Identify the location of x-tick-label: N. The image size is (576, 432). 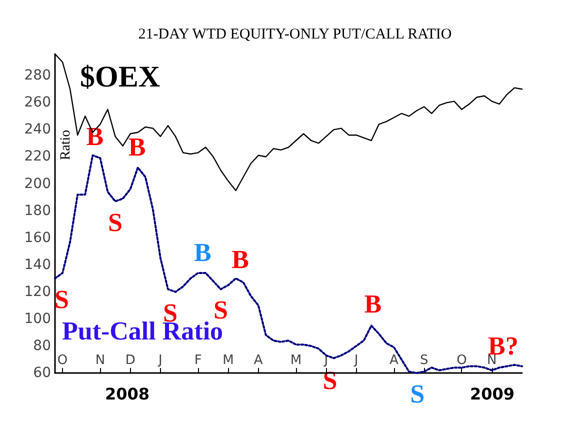
(100, 360).